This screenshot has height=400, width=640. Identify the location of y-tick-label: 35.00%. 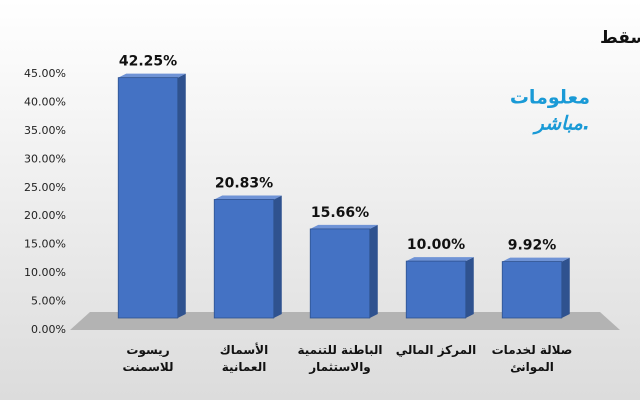
(45, 130).